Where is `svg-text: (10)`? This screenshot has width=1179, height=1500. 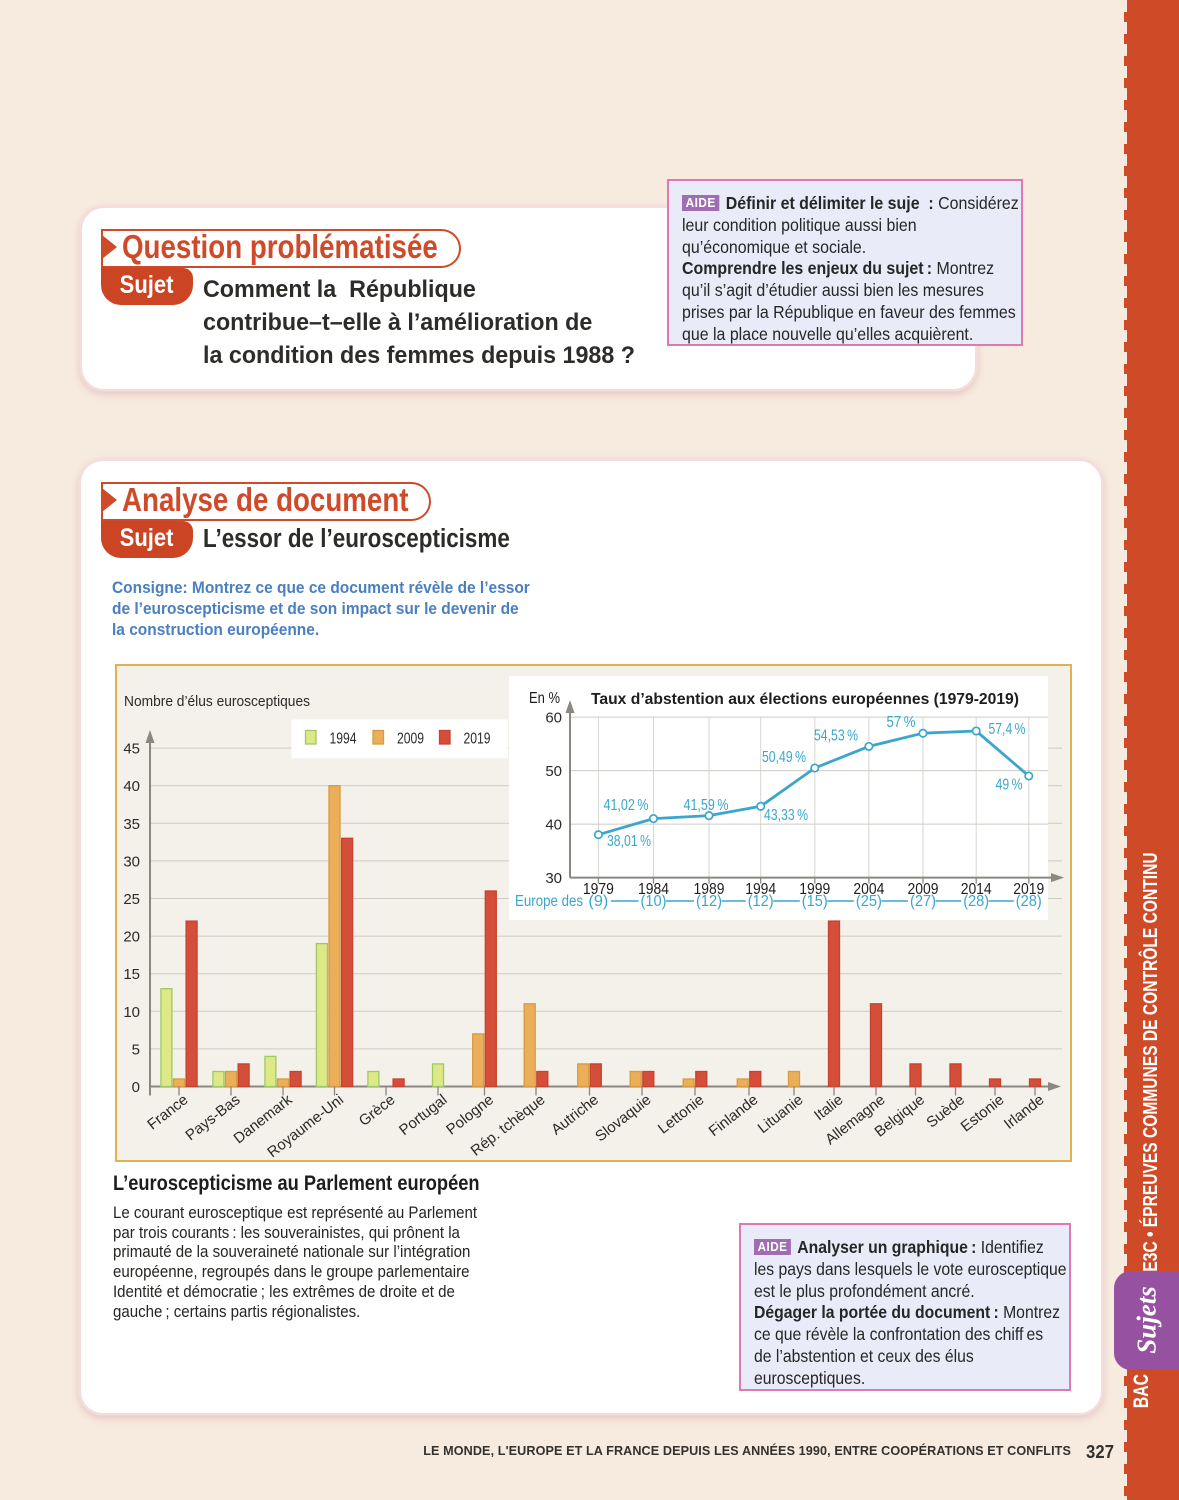 svg-text: (10) is located at coordinates (654, 901).